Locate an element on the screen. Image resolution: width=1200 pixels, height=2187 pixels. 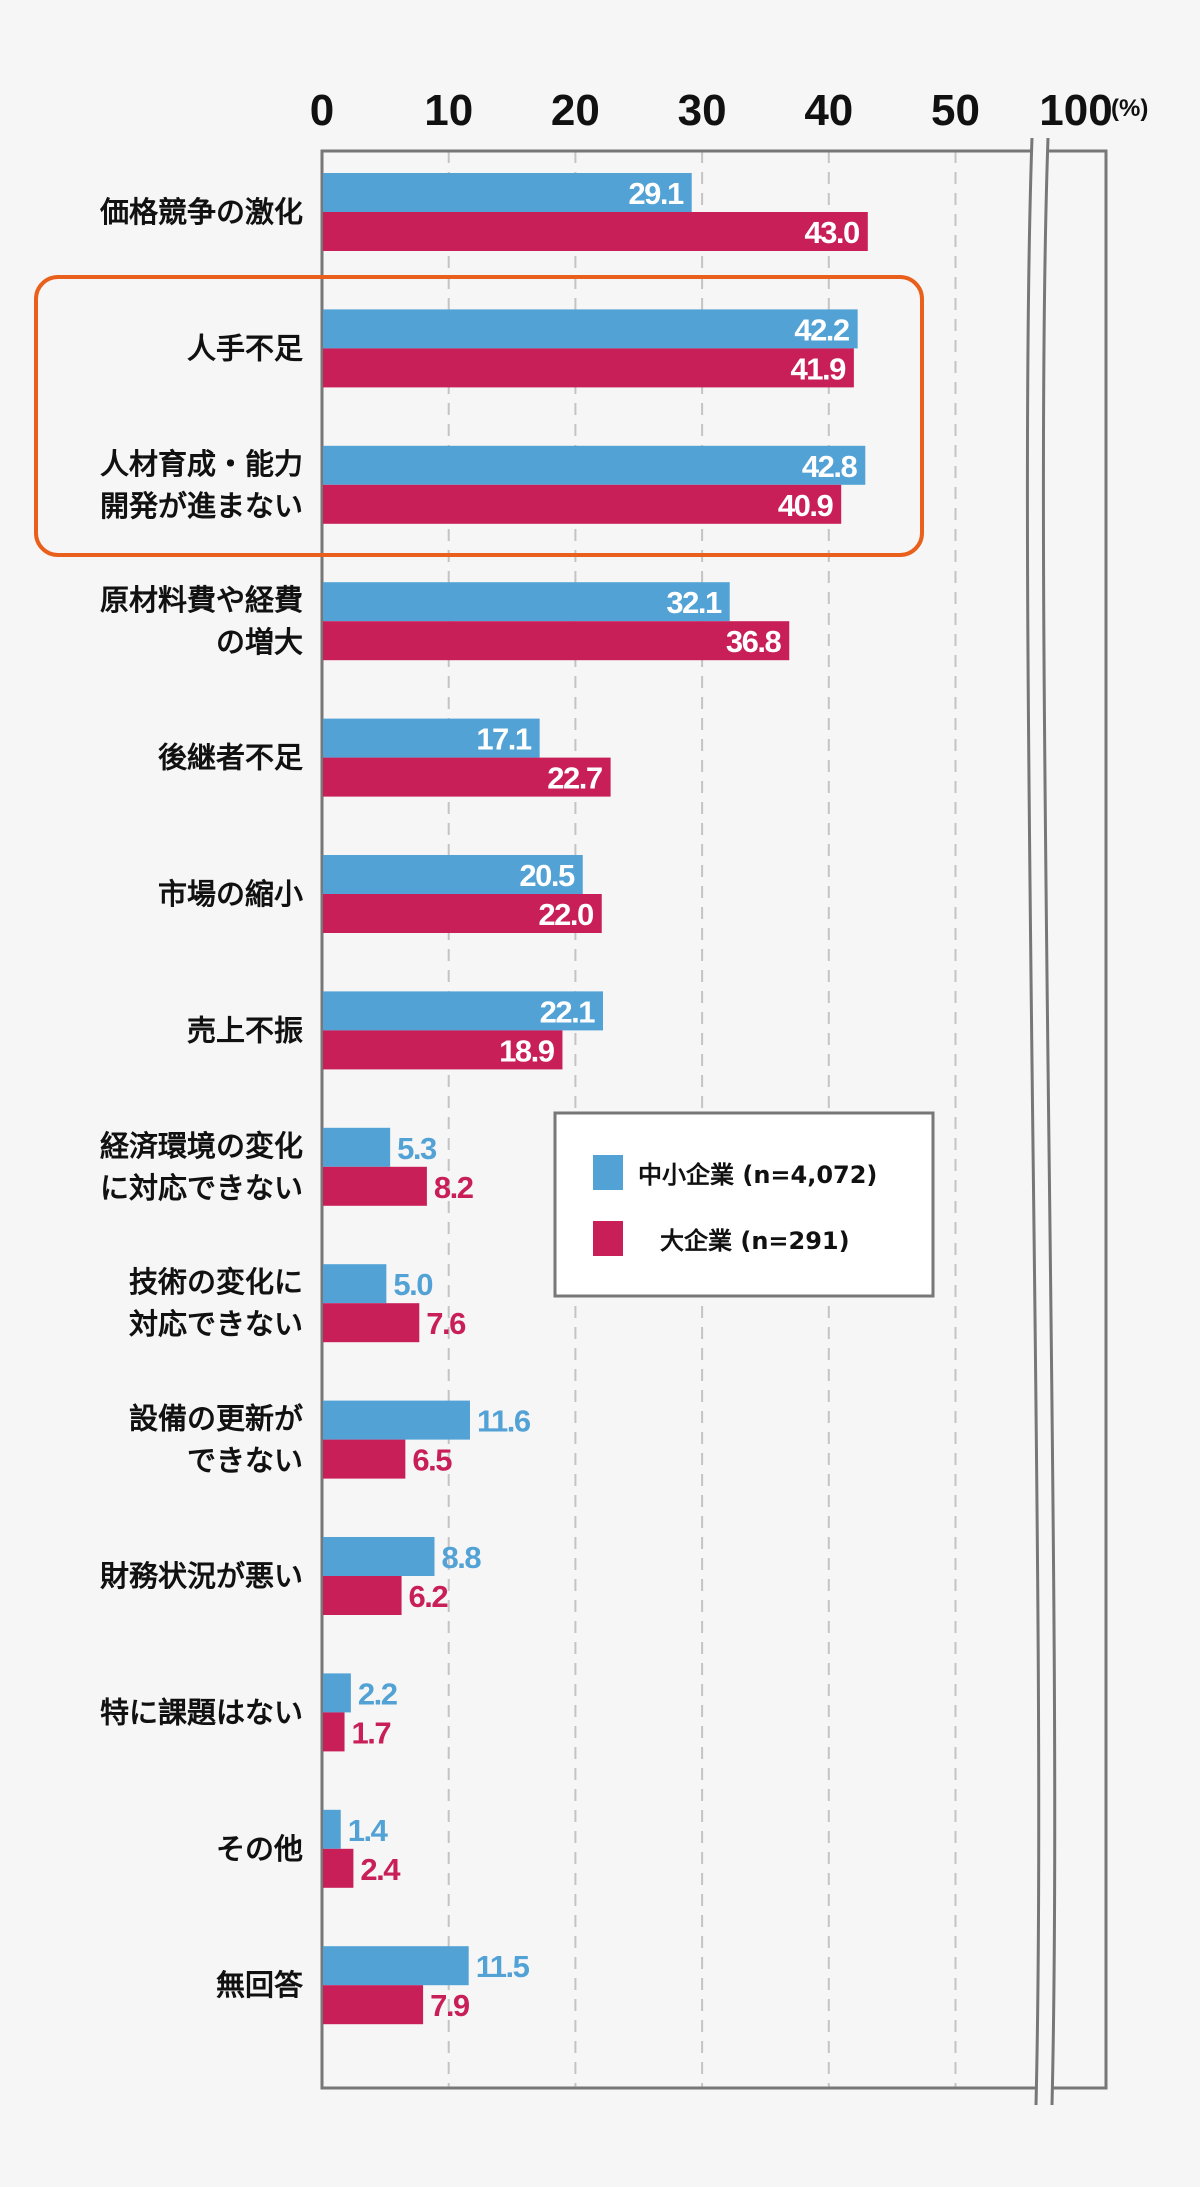
x-tick-label: 50 is located at coordinates (955, 110).